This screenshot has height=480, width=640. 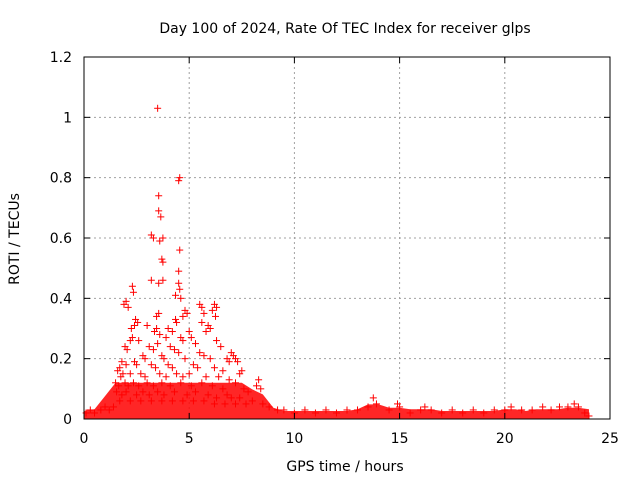 I want to click on x-tick-label: 15, so click(x=400, y=439).